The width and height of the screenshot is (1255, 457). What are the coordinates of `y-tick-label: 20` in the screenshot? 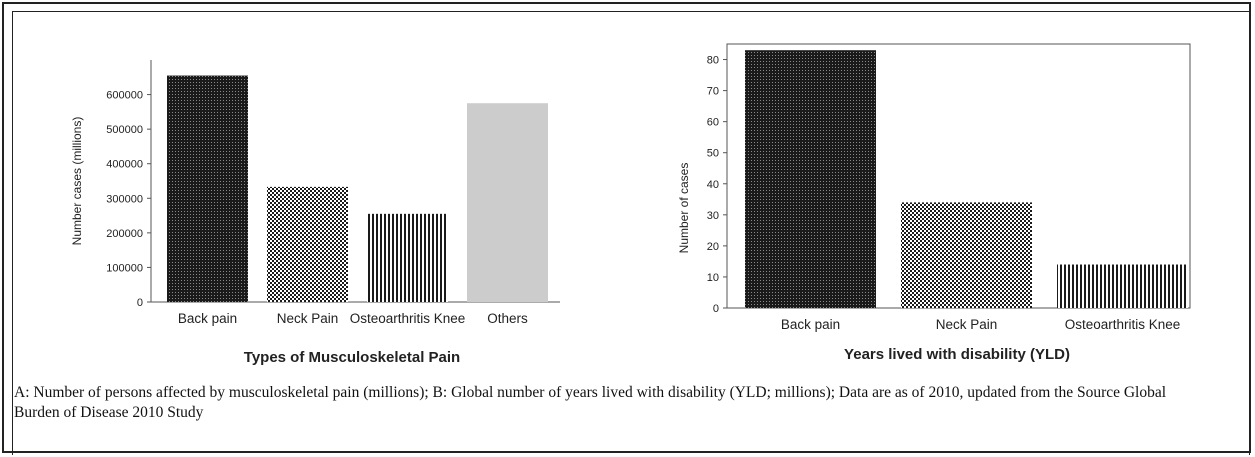 It's located at (713, 247).